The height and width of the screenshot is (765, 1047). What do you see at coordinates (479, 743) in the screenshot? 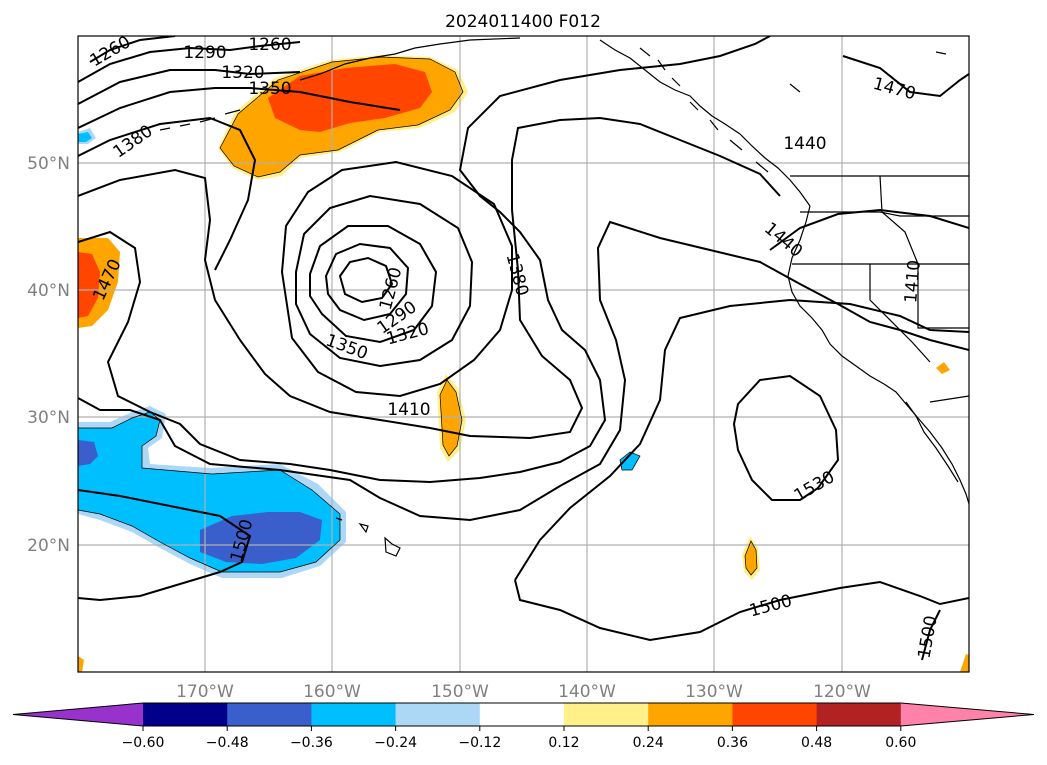
I see `colorbar-tick-label: −0.12` at bounding box center [479, 743].